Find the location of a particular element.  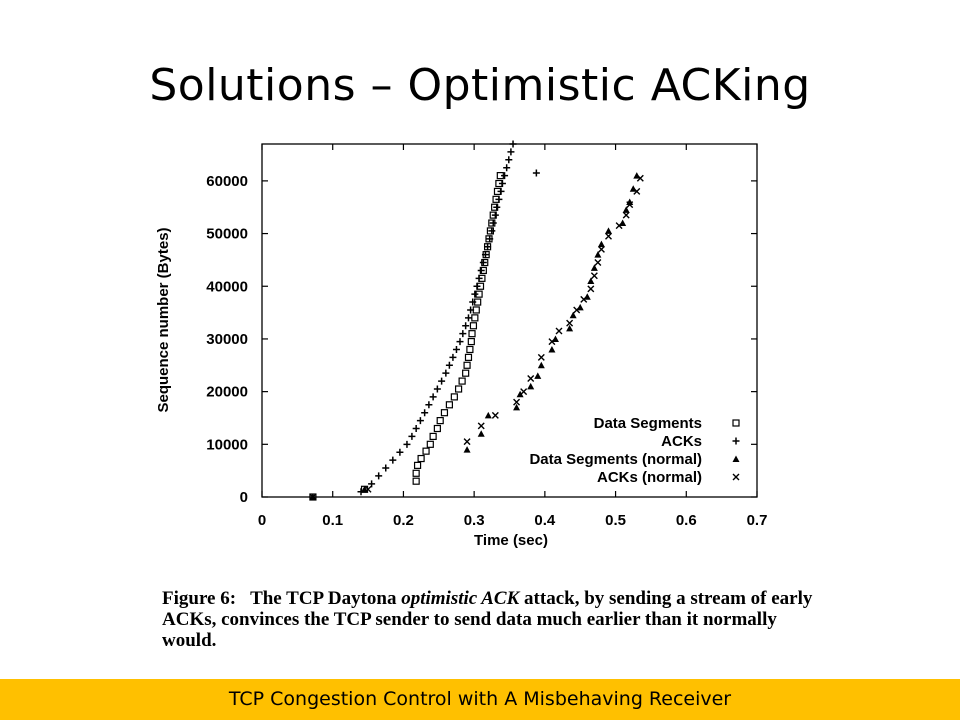

x-tick-label: 0.4 is located at coordinates (545, 520).